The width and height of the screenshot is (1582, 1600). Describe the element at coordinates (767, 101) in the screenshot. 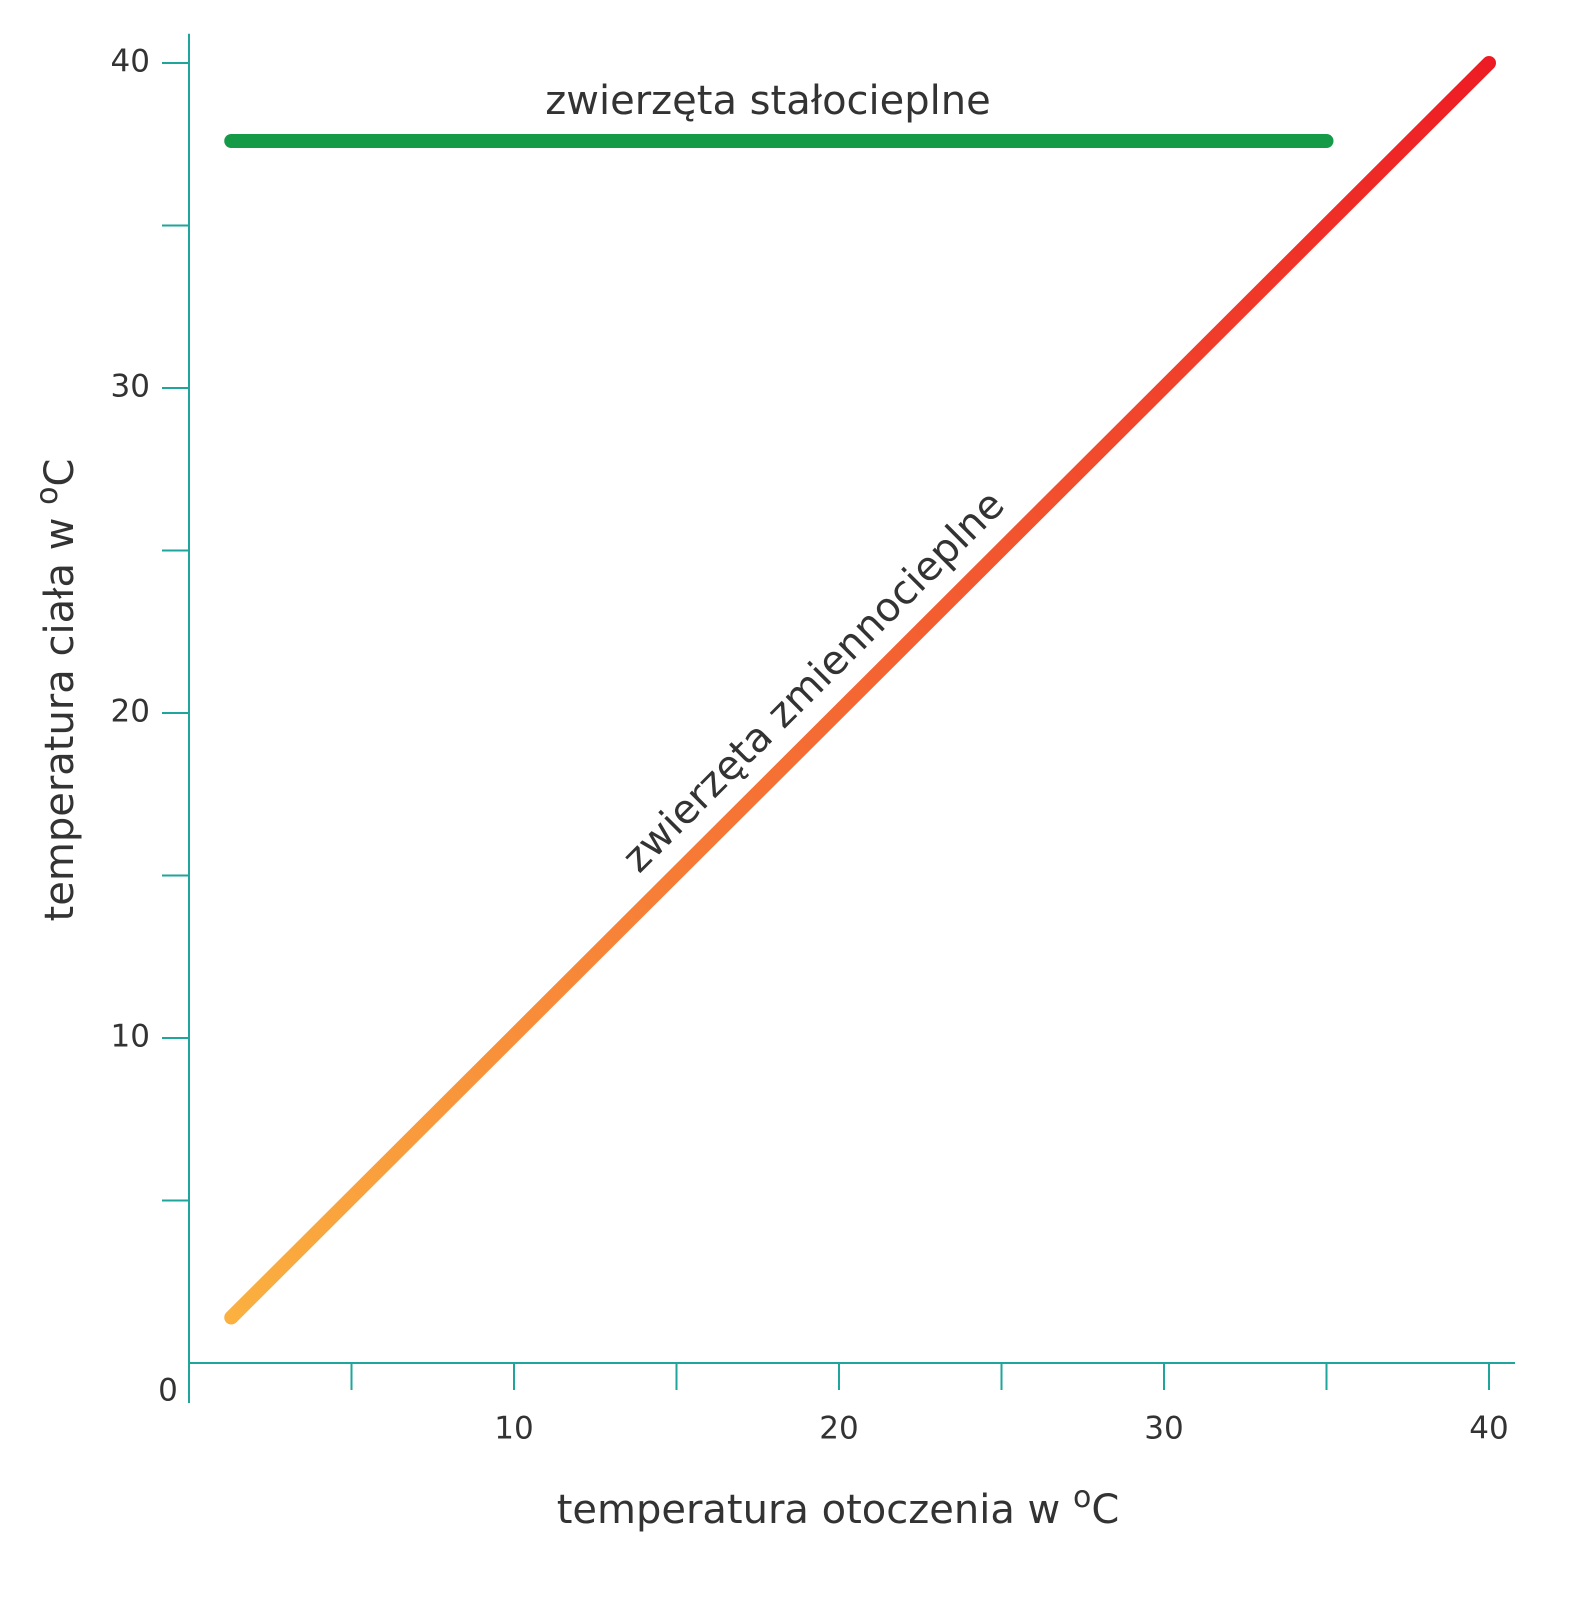

I see `series-label: zwierzęta stałocieplne` at that location.